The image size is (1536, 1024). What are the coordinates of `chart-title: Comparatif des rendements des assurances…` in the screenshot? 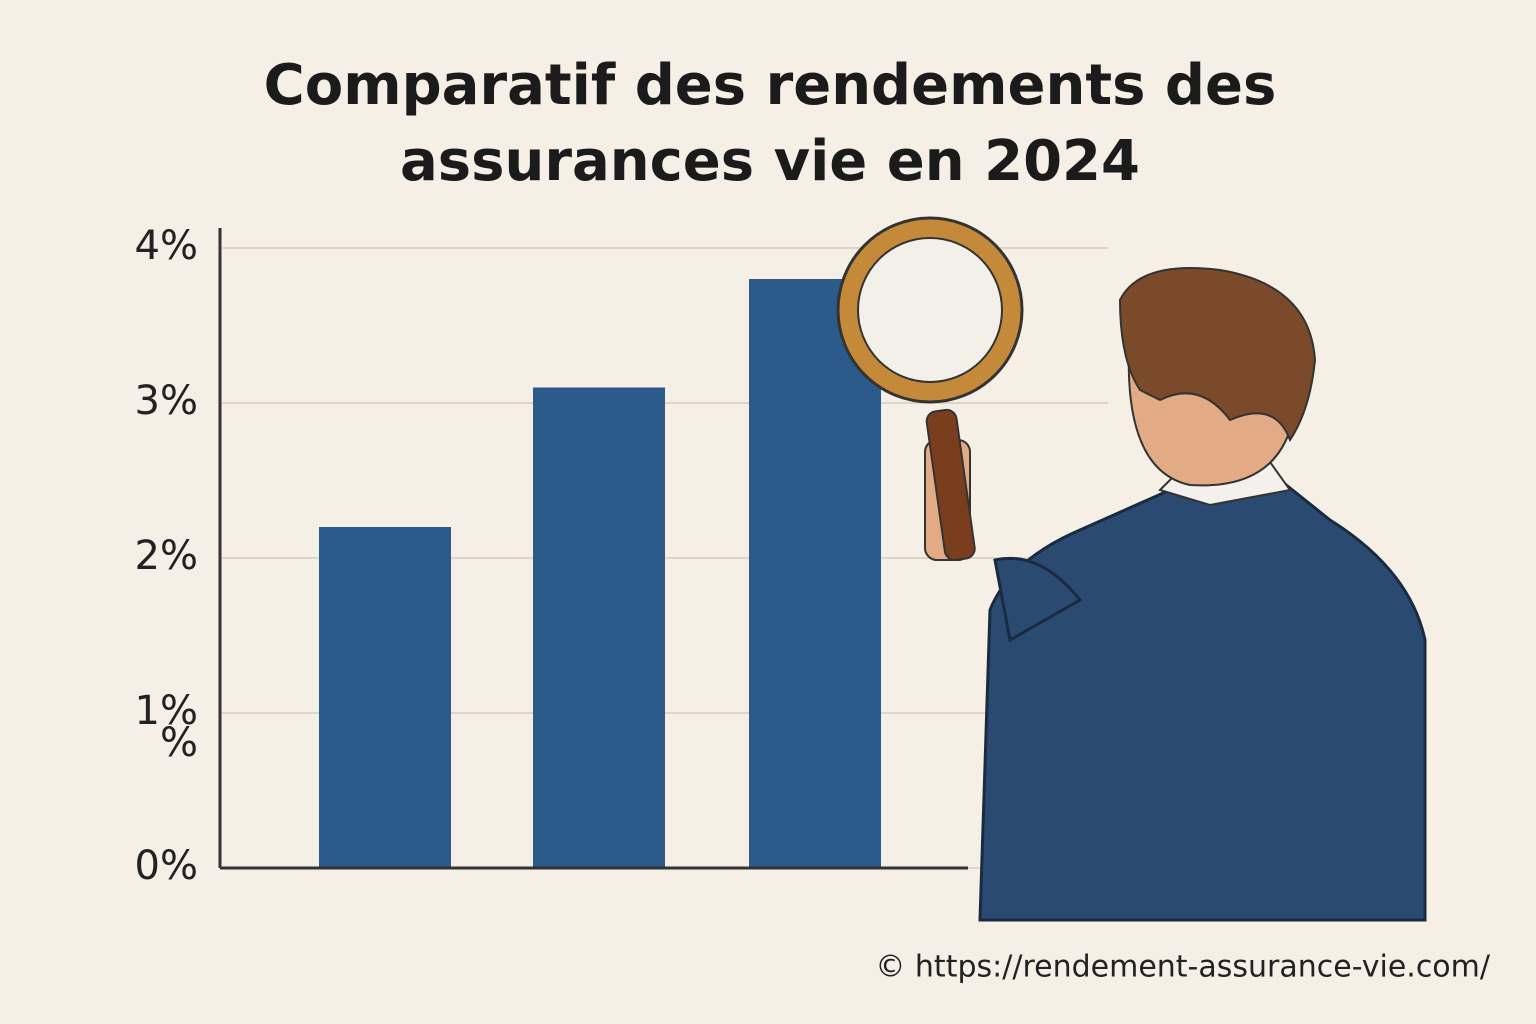 It's located at (770, 123).